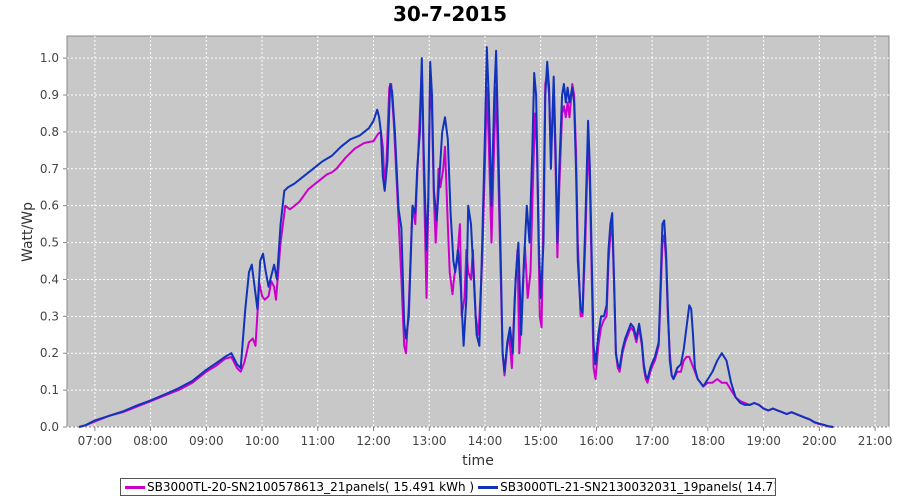 Image resolution: width=900 pixels, height=500 pixels. I want to click on x-tick-label: 18:00, so click(708, 441).